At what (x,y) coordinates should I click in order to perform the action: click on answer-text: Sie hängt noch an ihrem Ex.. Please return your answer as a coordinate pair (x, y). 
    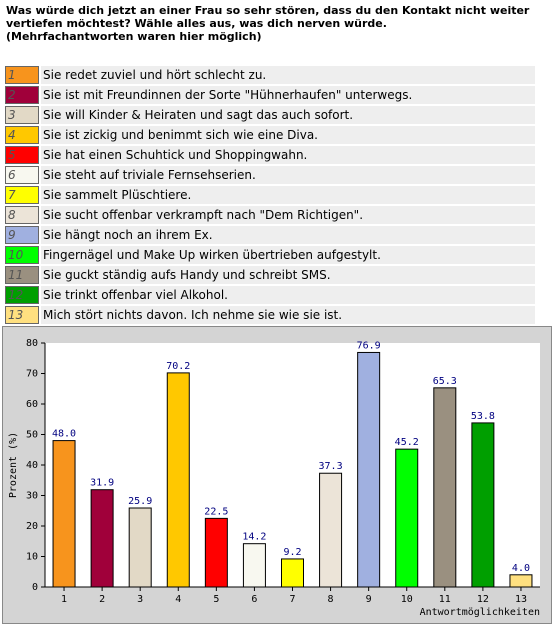
    Looking at the image, I should click on (288, 235).